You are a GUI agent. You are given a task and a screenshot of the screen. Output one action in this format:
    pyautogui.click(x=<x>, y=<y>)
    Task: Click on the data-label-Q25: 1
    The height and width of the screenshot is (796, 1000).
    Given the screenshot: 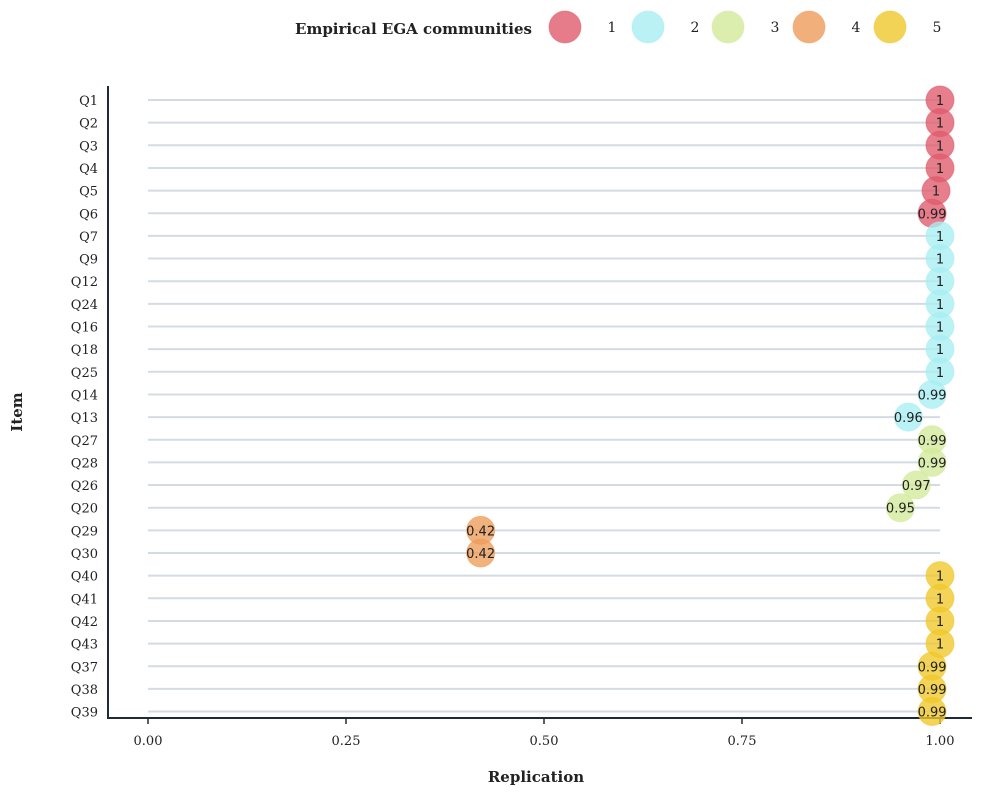 What is the action you would take?
    pyautogui.click(x=940, y=373)
    